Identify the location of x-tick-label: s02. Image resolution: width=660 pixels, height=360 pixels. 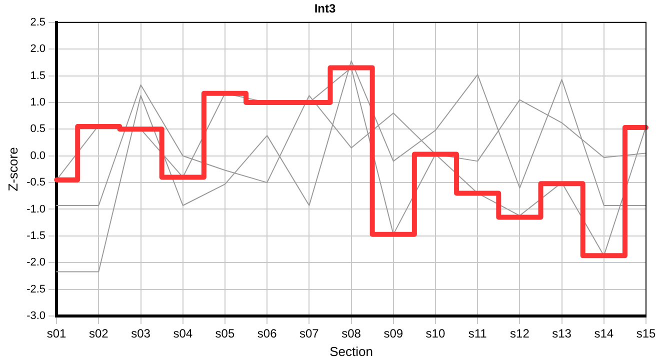
(98, 333).